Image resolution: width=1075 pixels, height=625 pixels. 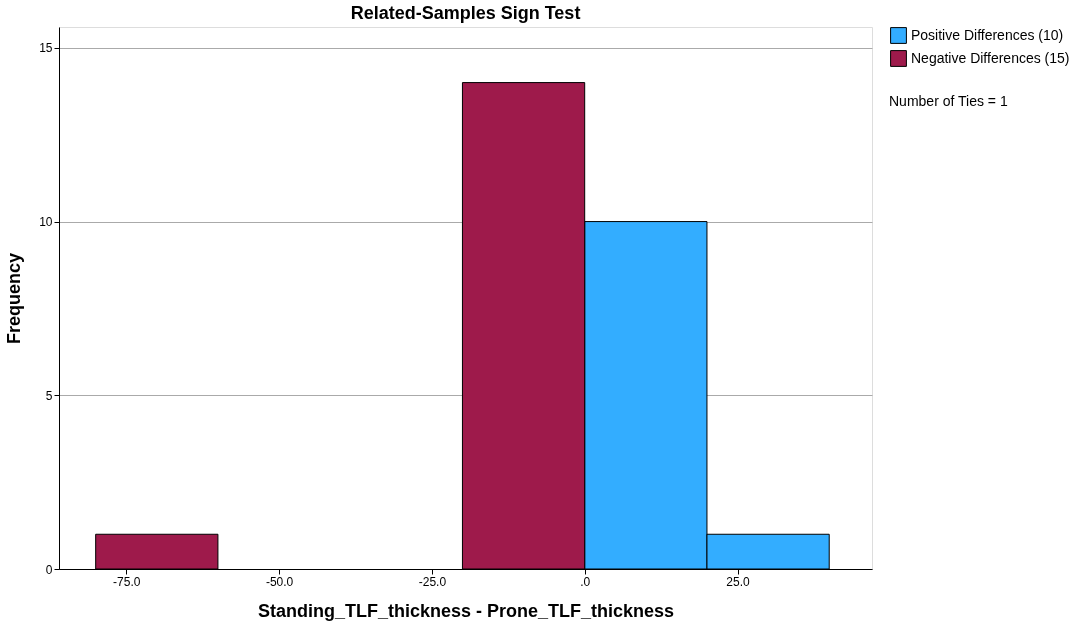 I want to click on y-axis-title: Frequency, so click(x=14, y=298).